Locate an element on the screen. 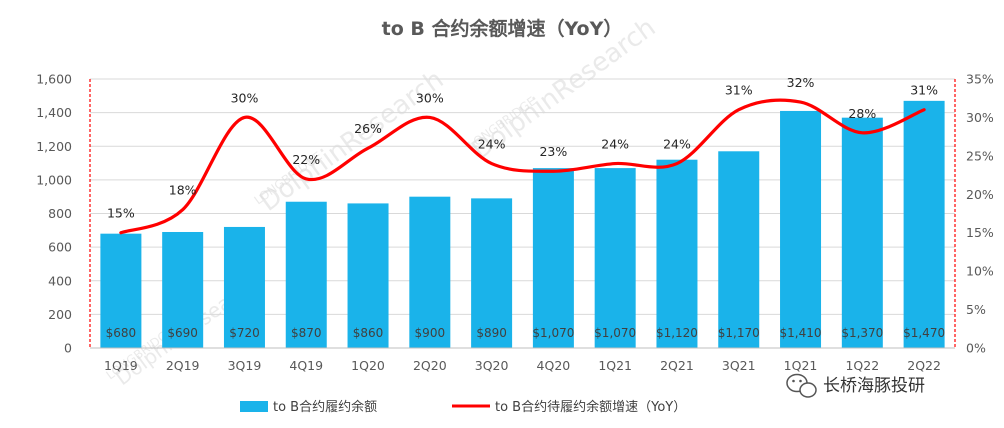 Image resolution: width=1004 pixels, height=428 pixels. x-tick-label: 3Q19 is located at coordinates (245, 365).